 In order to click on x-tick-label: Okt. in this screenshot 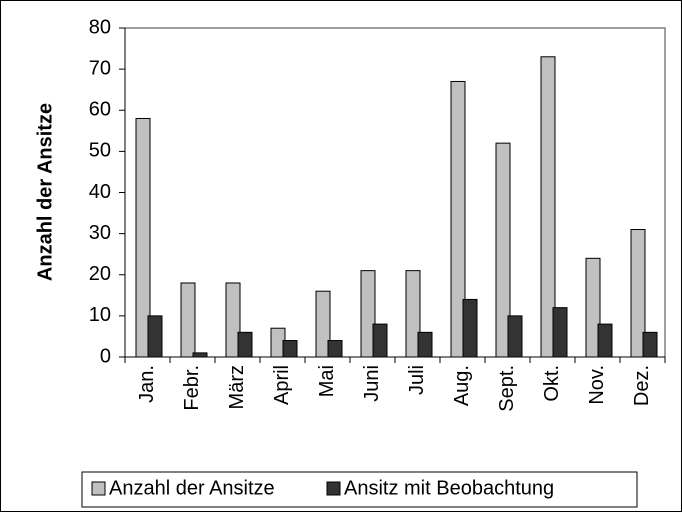, I will do `click(552, 383)`.